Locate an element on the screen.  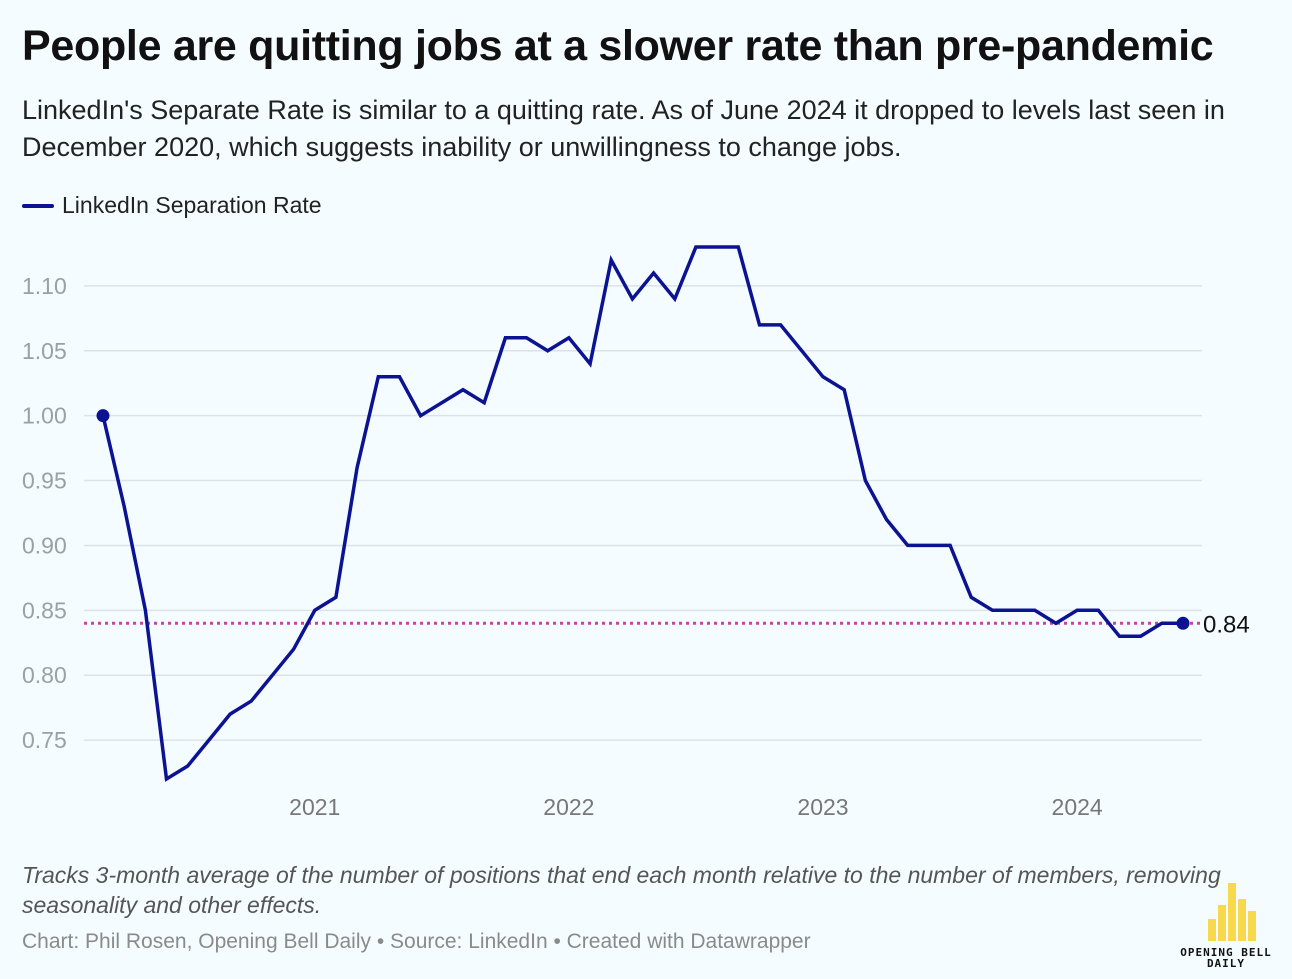
end-value-label: 0.84 is located at coordinates (1226, 624).